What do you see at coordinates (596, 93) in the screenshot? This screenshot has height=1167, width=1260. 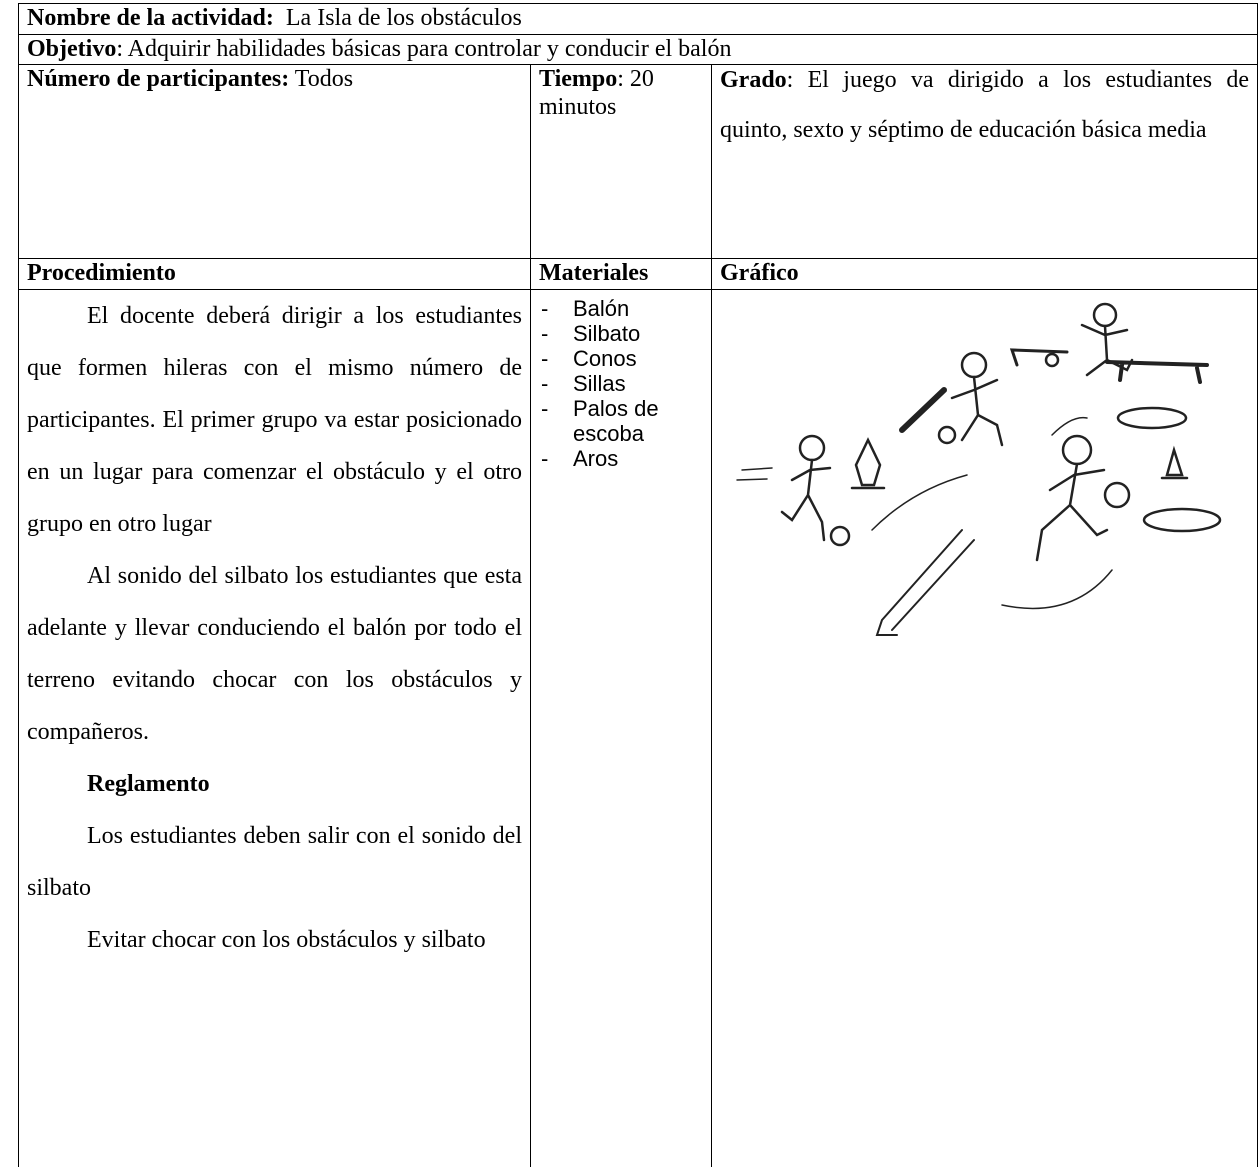 I see `value: : 20 minutos` at bounding box center [596, 93].